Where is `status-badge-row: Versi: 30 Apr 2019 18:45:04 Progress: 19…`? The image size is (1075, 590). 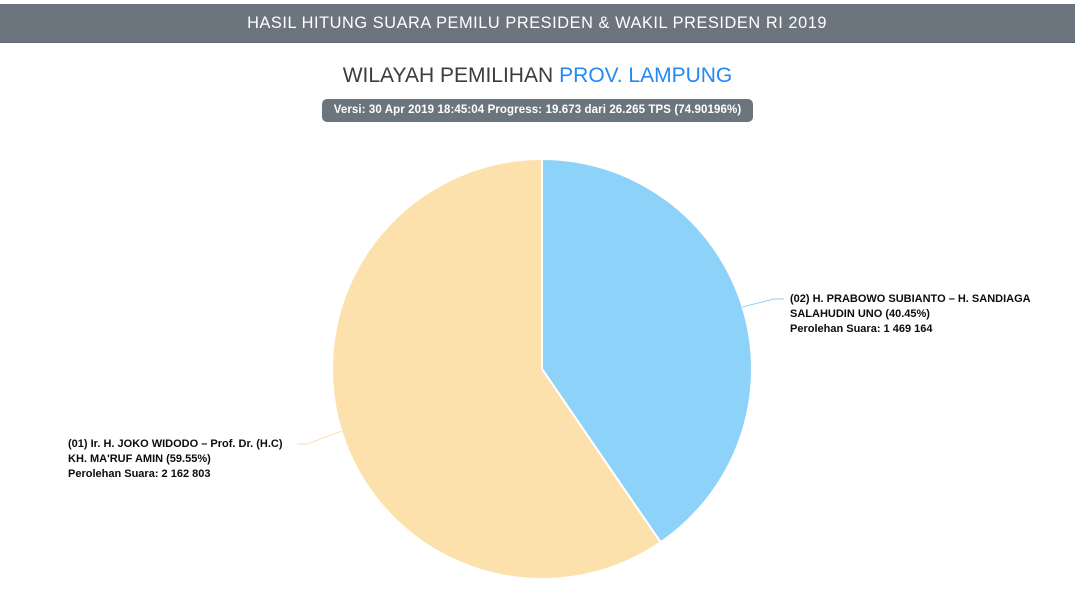 status-badge-row: Versi: 30 Apr 2019 18:45:04 Progress: 19… is located at coordinates (537, 110).